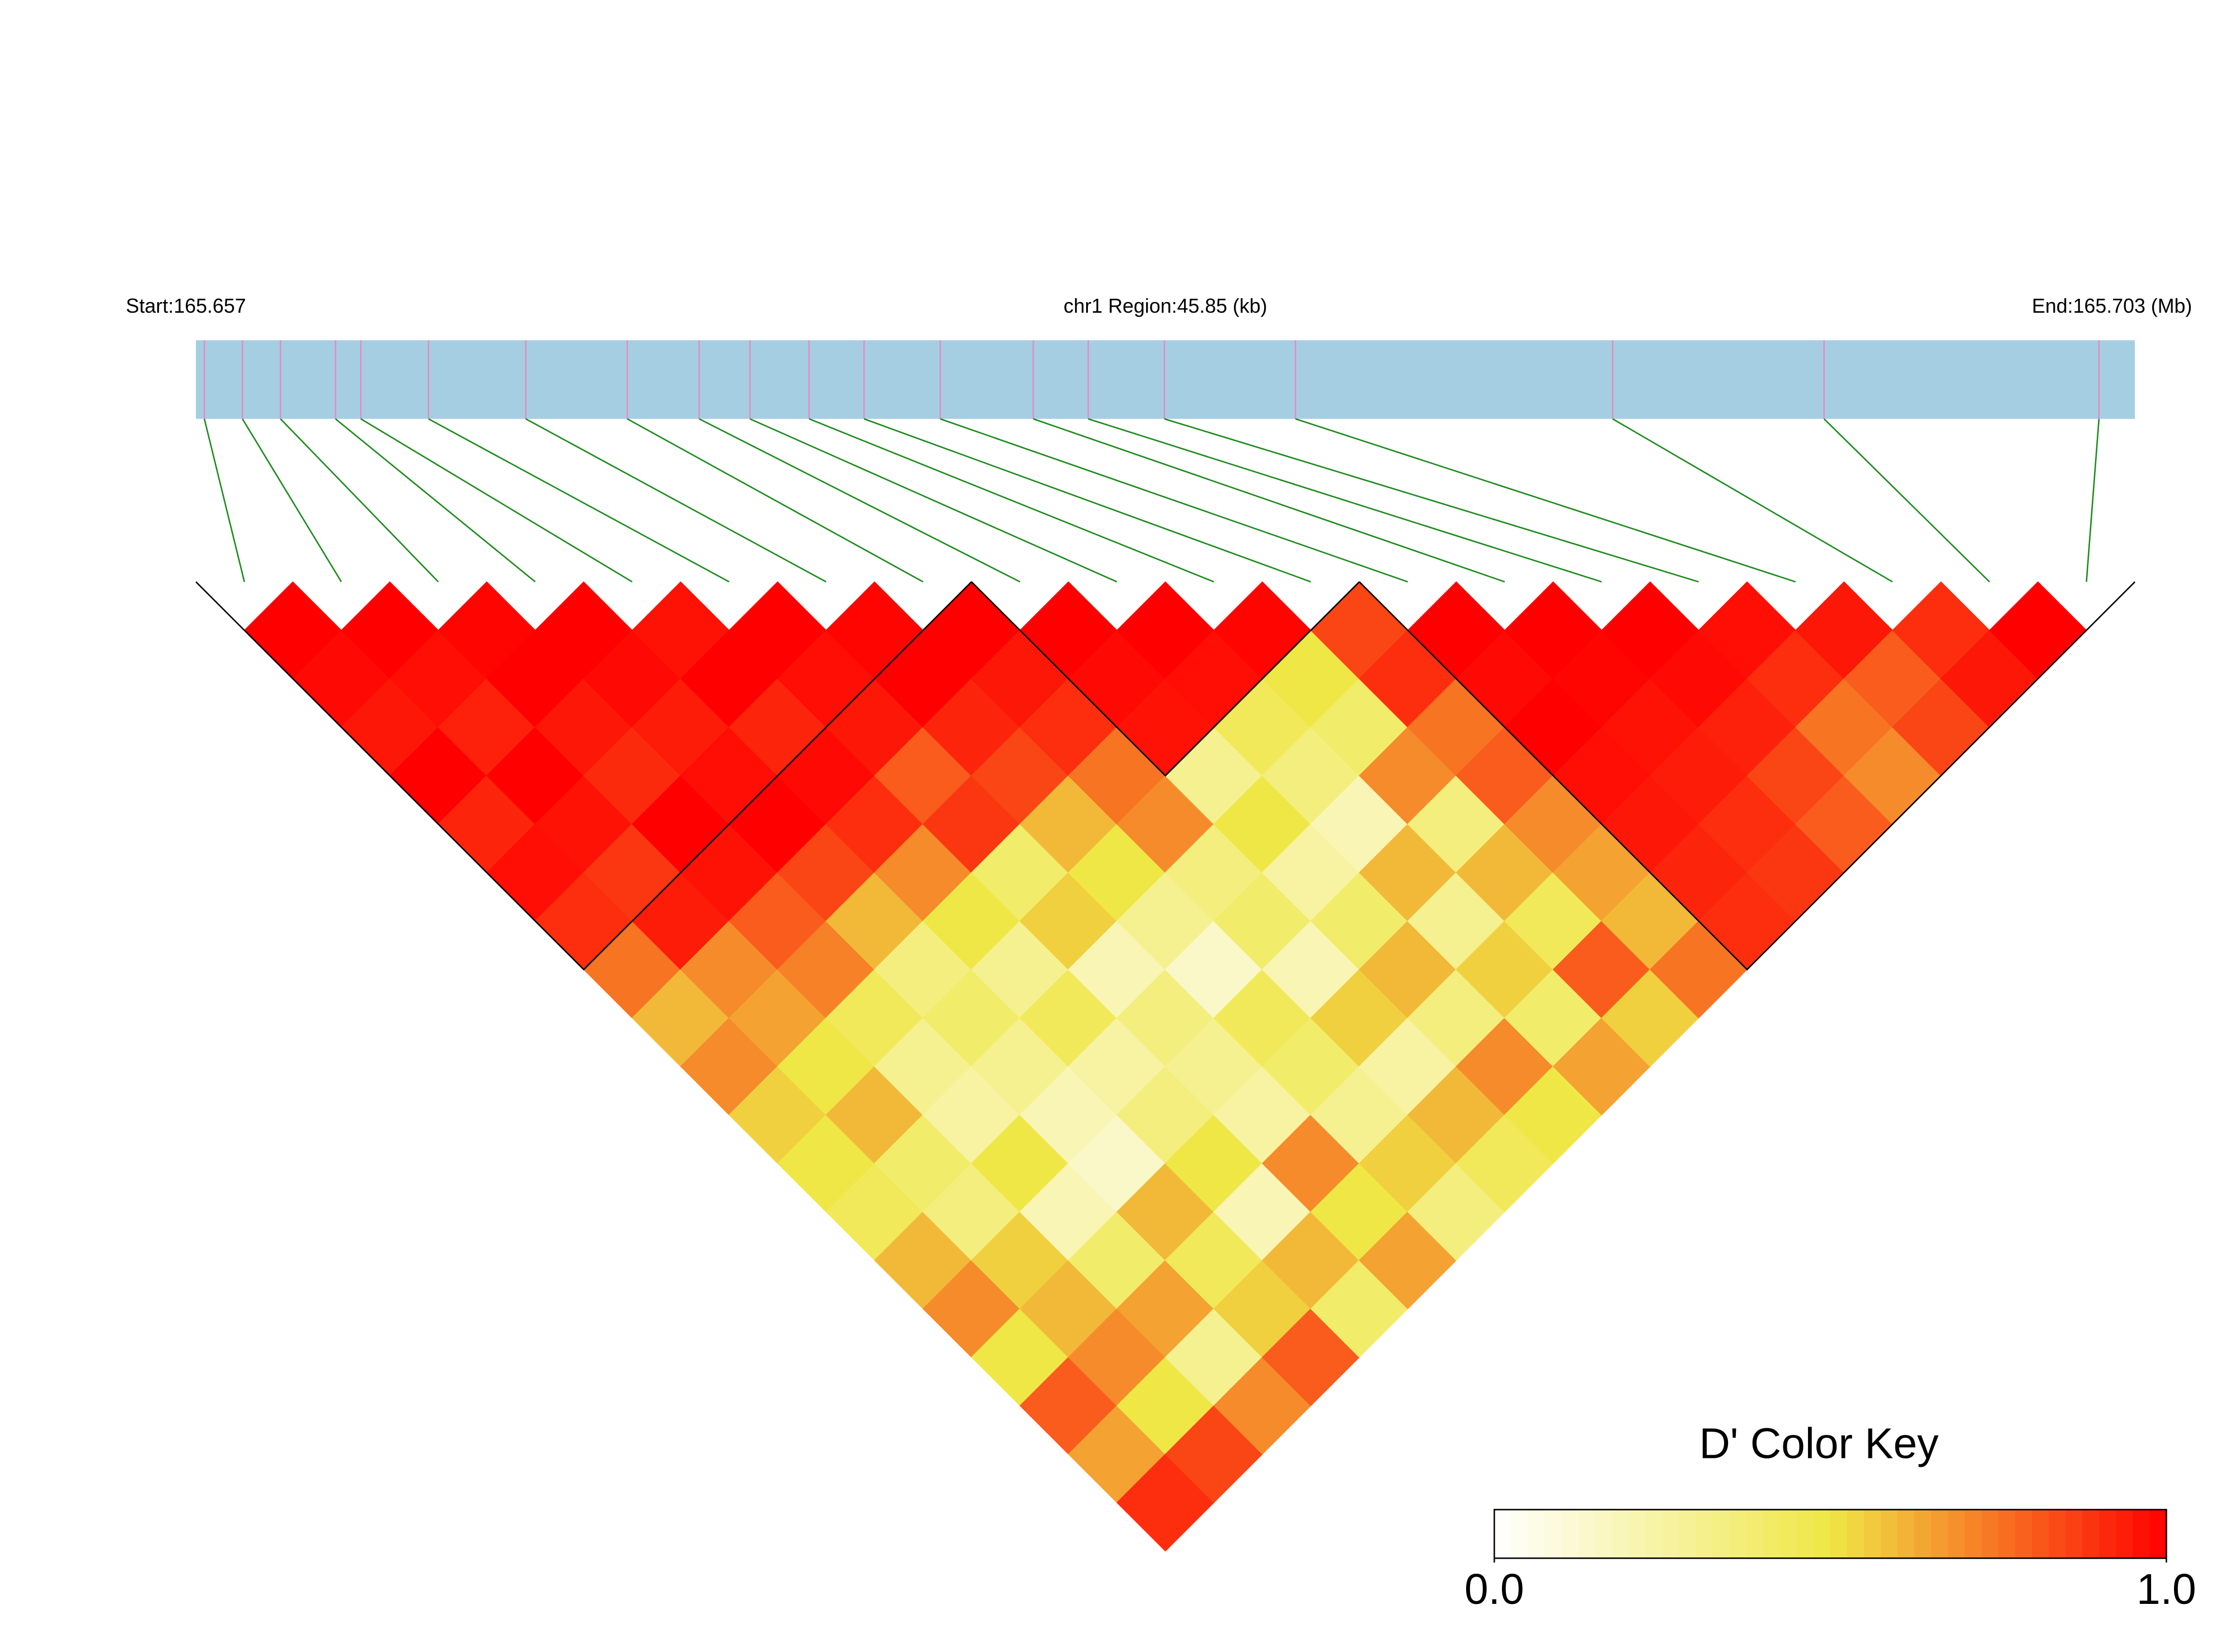  Describe the element at coordinates (2112, 306) in the screenshot. I see `end-label: End:165.703 (Mb)` at that location.